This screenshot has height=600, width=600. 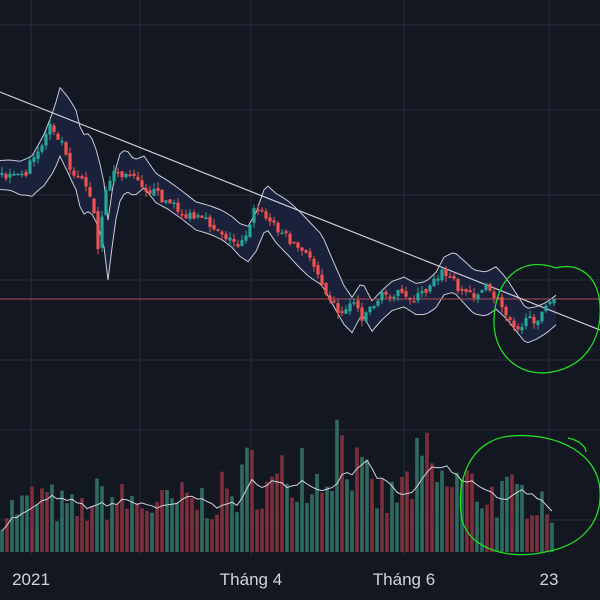 What do you see at coordinates (529, 409) in the screenshot?
I see `annotations` at bounding box center [529, 409].